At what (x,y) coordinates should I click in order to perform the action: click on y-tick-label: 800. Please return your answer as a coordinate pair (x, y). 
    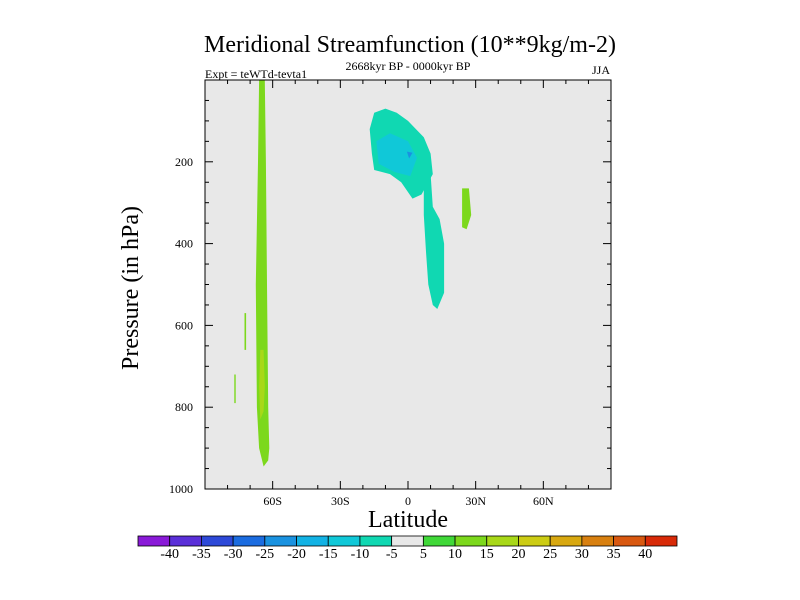
    Looking at the image, I should click on (184, 407).